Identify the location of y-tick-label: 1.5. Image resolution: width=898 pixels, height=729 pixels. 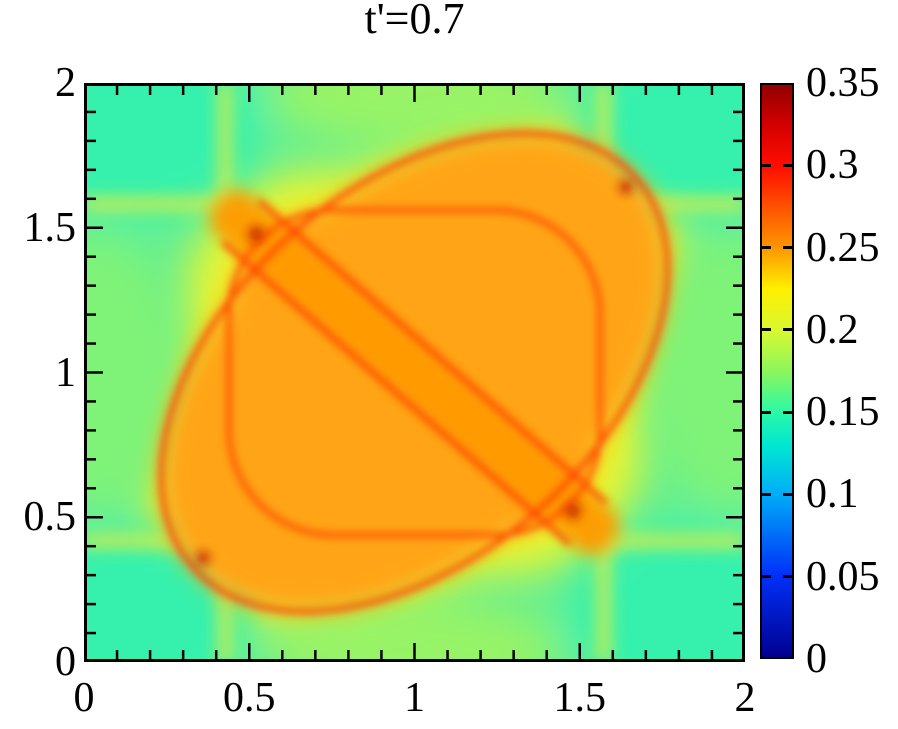
(50, 227).